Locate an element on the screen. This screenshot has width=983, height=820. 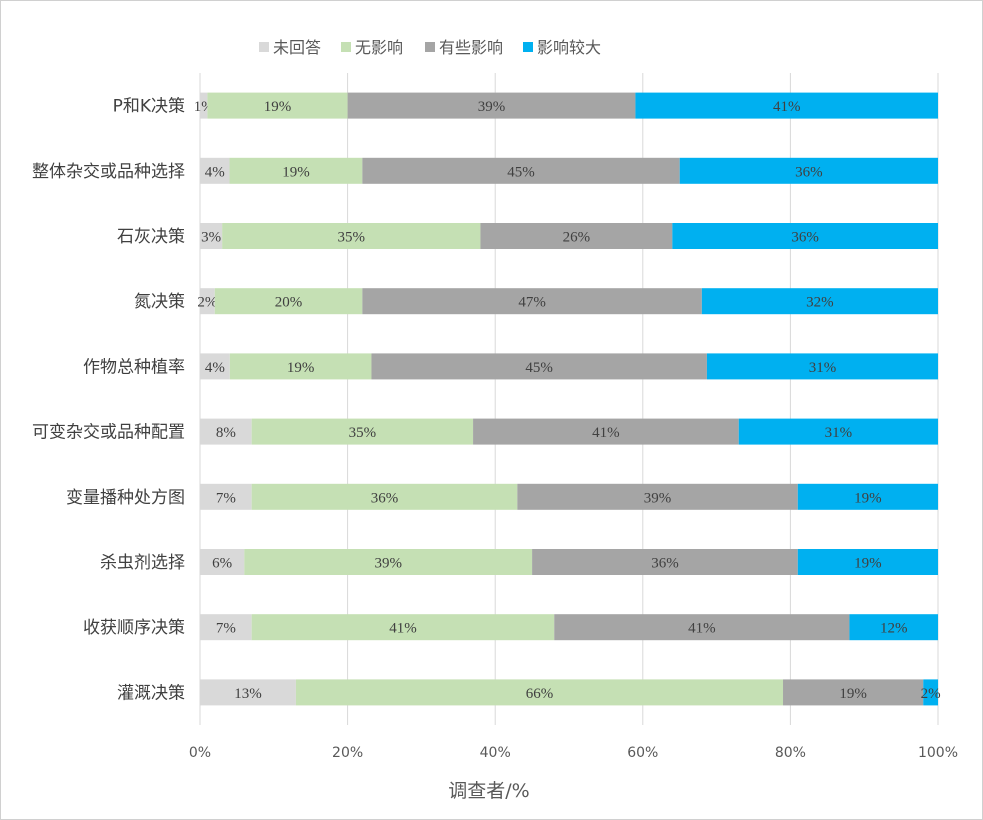
data-label: 31% is located at coordinates (823, 368).